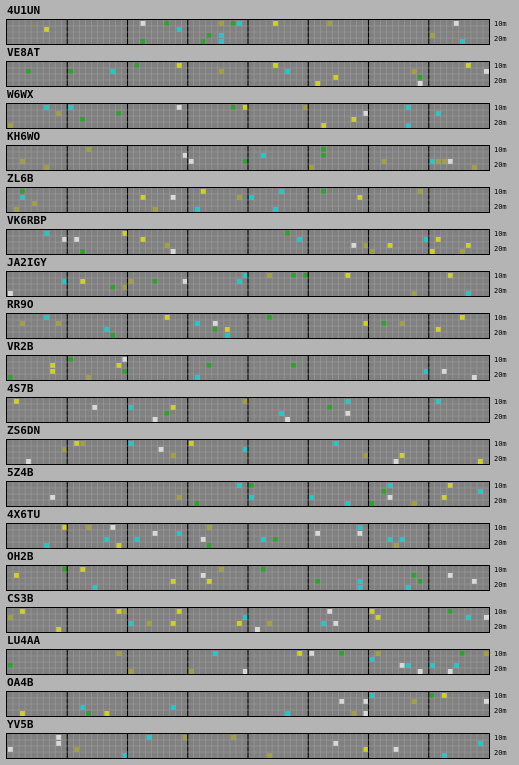 The height and width of the screenshot is (765, 519). I want to click on beacon-row: OA4B 10m 20m, so click(259, 697).